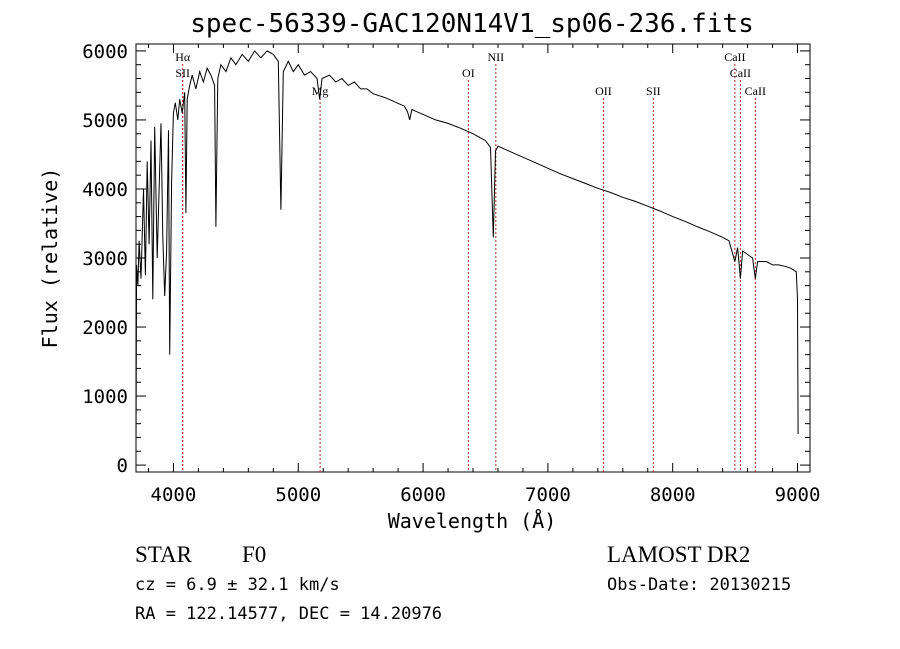  What do you see at coordinates (699, 585) in the screenshot?
I see `obs-date: Obs-Date: 20130215` at bounding box center [699, 585].